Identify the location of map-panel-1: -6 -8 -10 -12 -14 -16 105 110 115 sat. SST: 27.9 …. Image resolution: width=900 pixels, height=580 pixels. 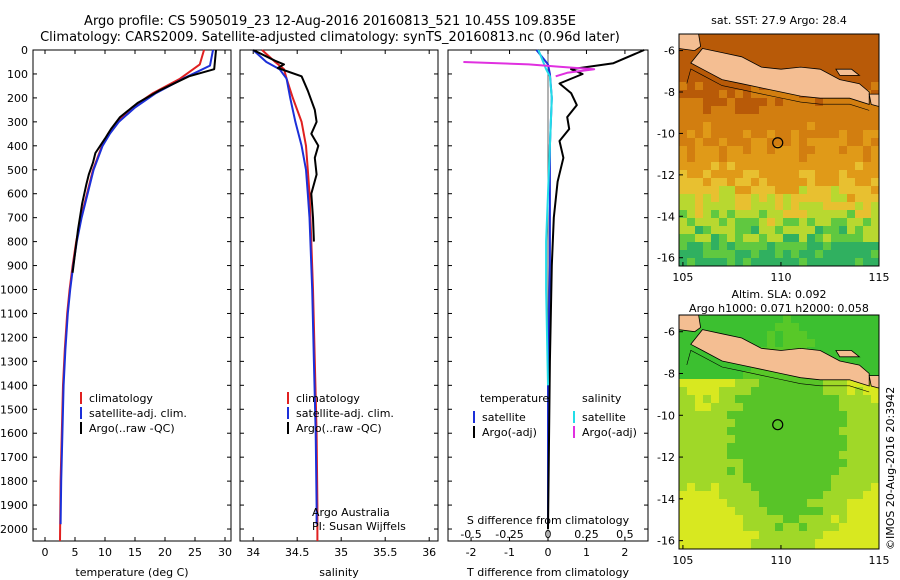
(773, 149).